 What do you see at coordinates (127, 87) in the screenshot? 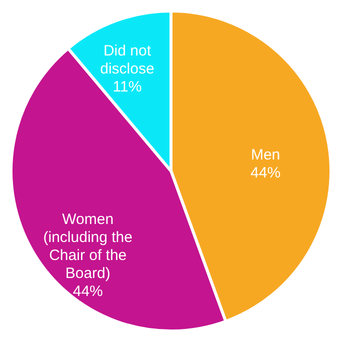
I see `data-label: 11%` at bounding box center [127, 87].